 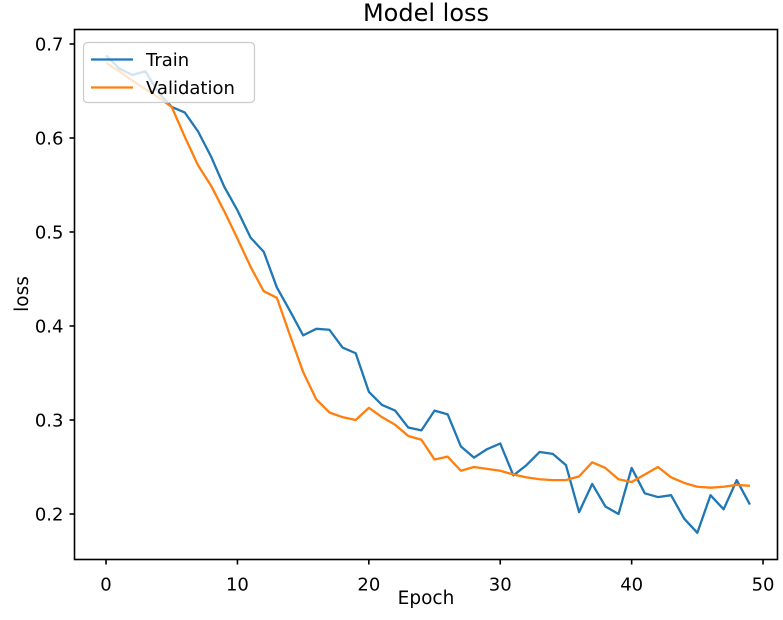 I want to click on y-tick-label: 0.2, so click(x=49, y=515).